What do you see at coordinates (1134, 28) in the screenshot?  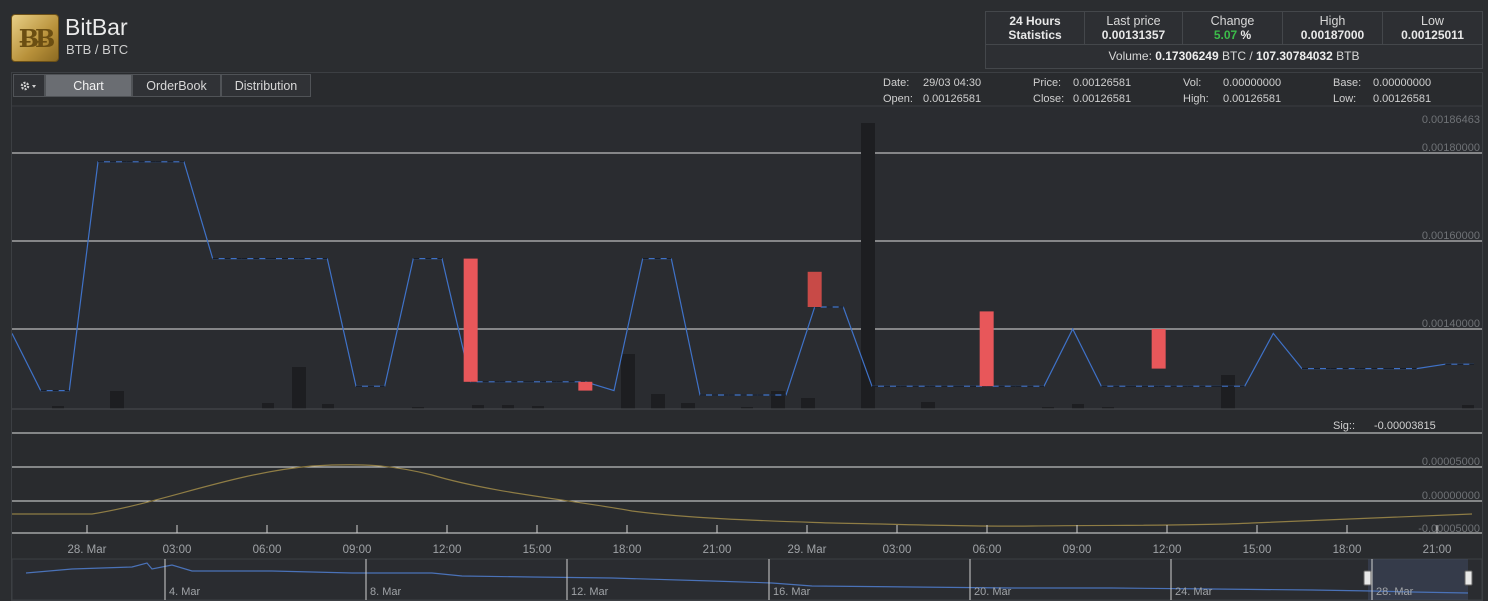 I see `stat-last-price: Last price 0.00131357` at bounding box center [1134, 28].